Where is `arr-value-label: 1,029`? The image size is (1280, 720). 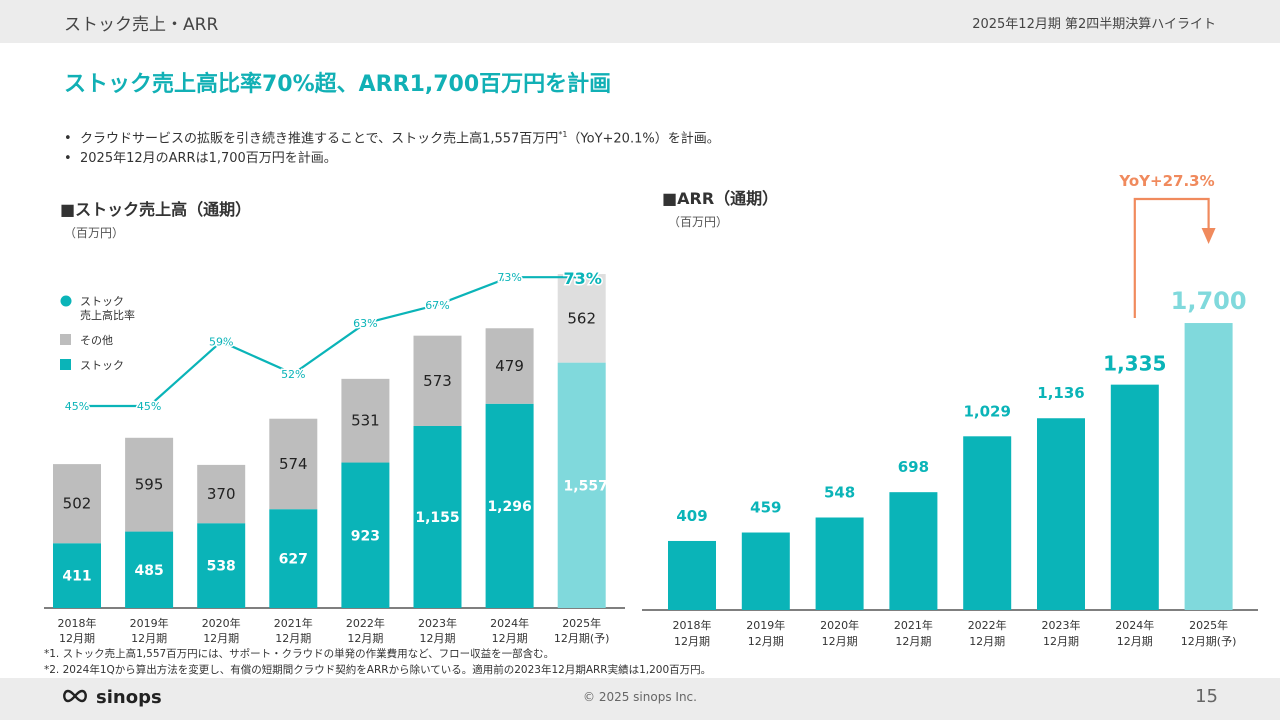
arr-value-label: 1,029 is located at coordinates (986, 411).